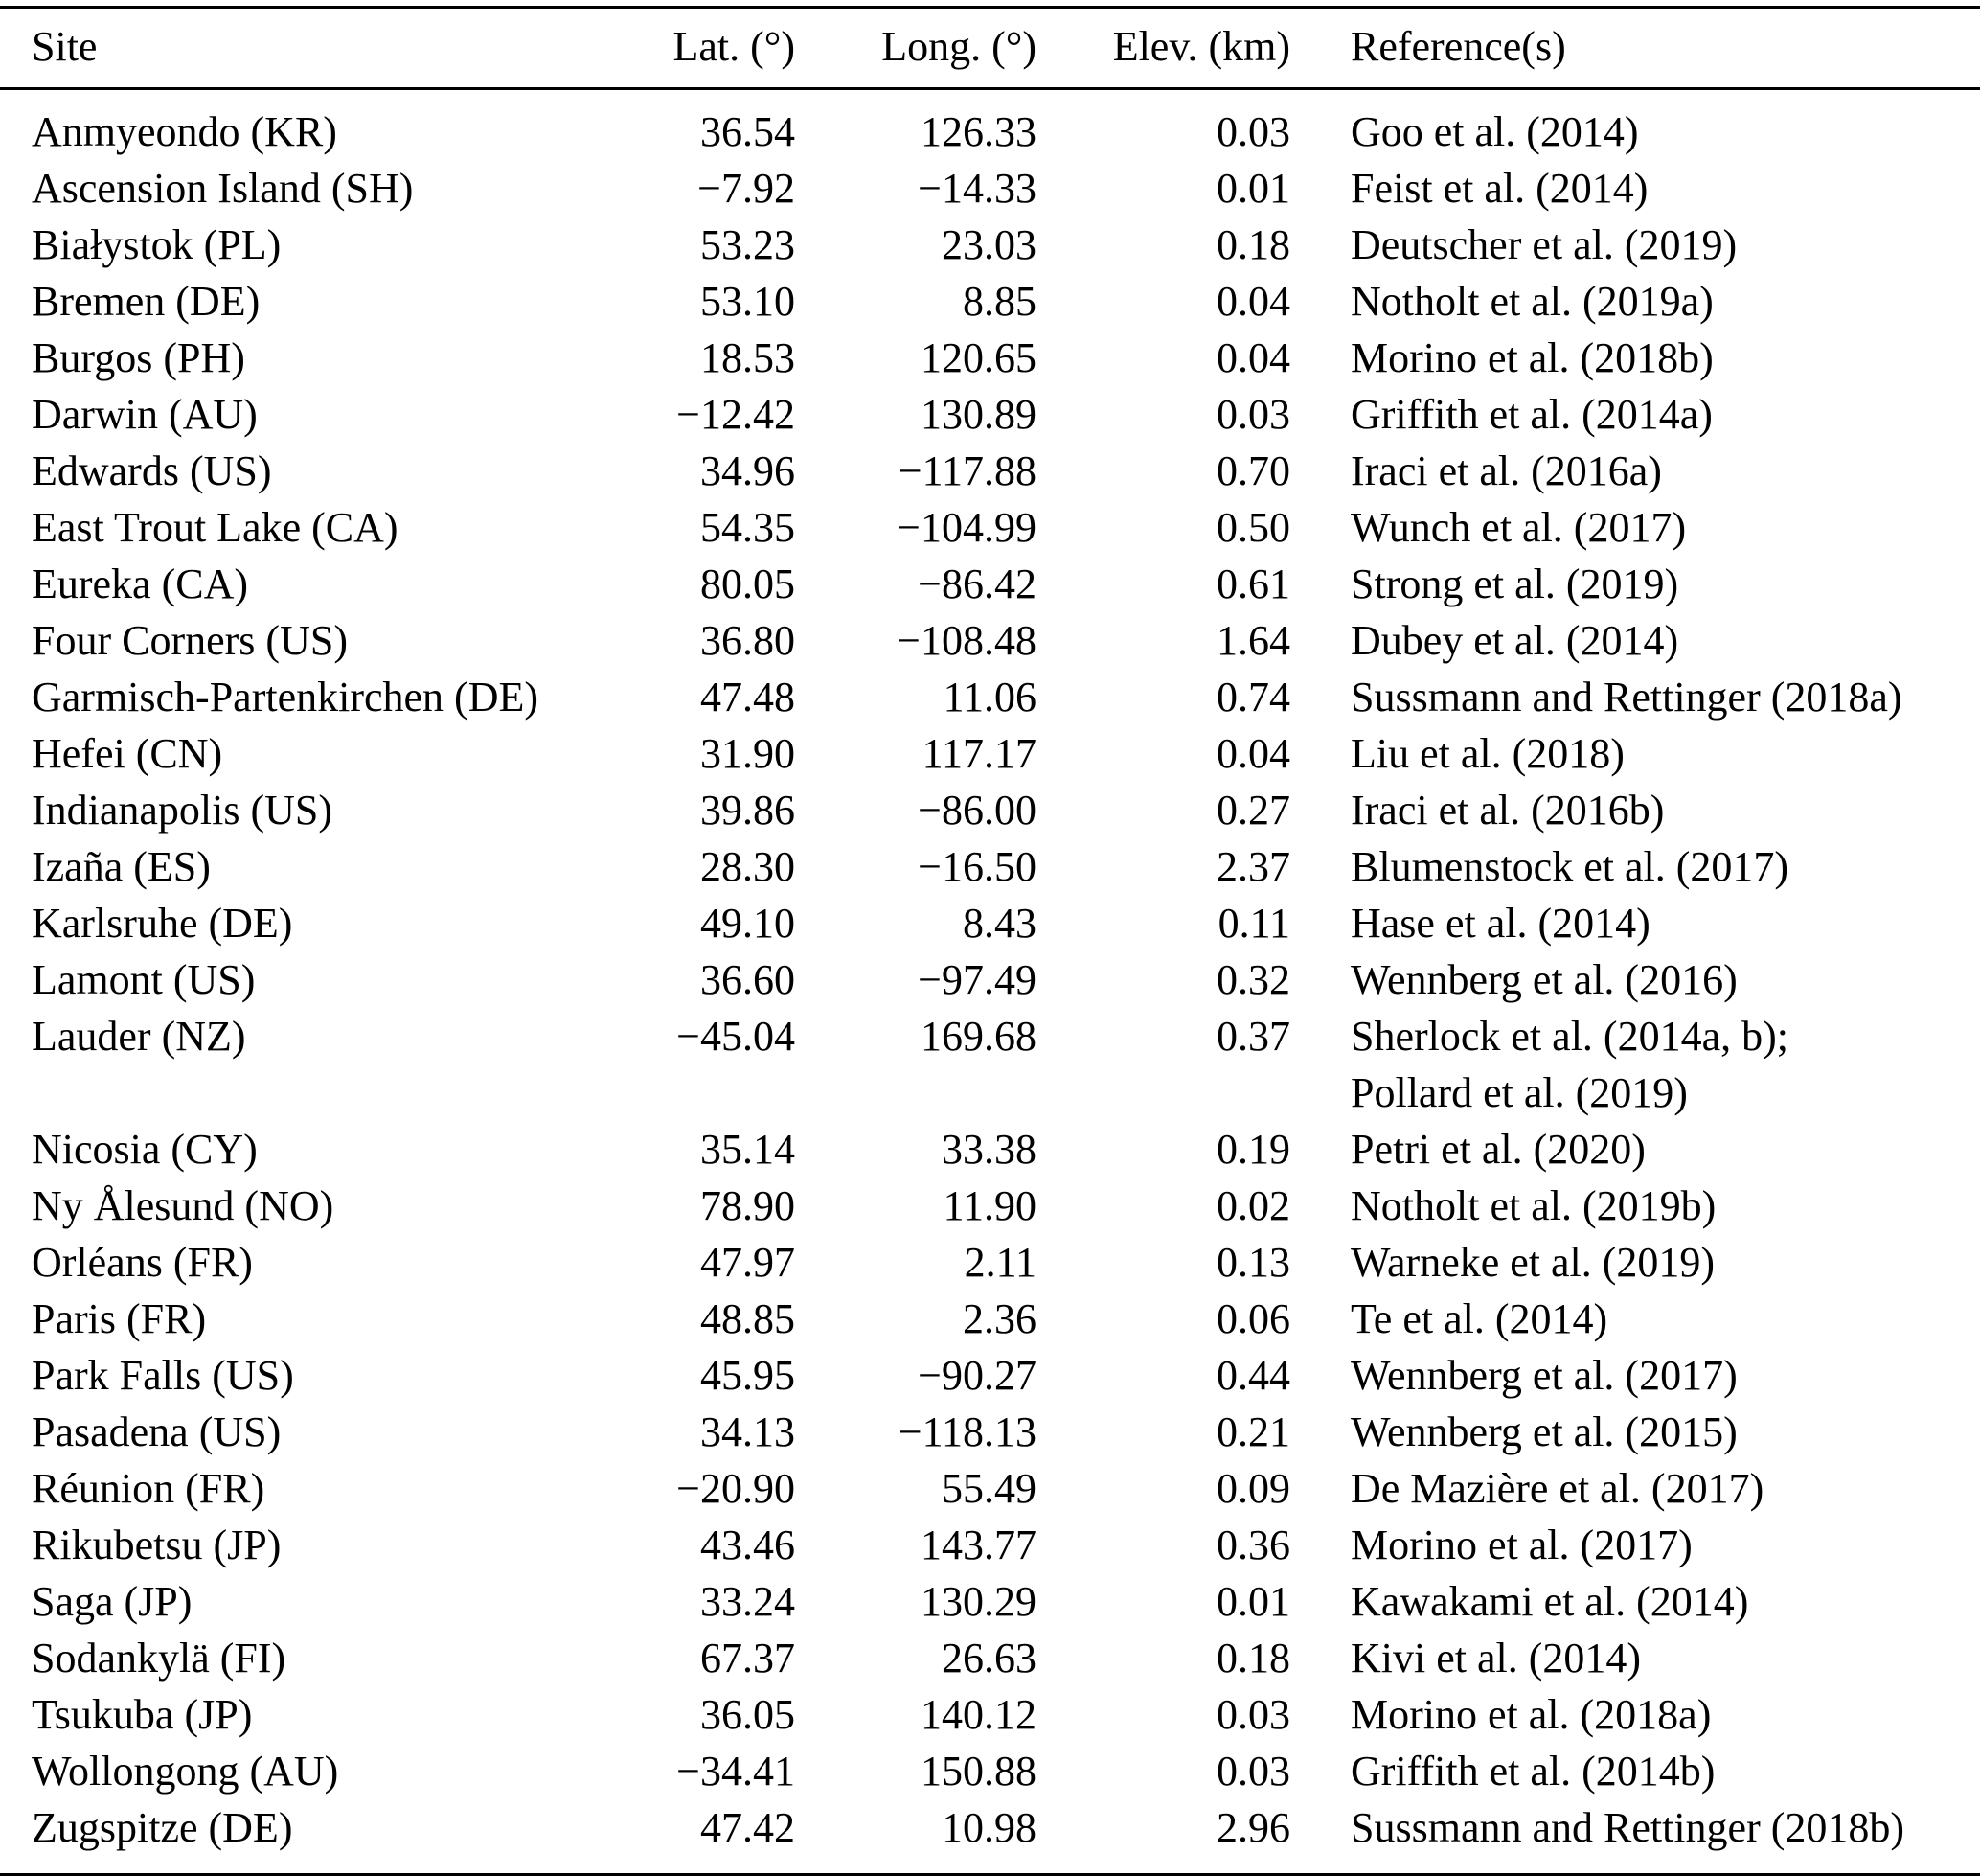 The width and height of the screenshot is (1980, 1876). Describe the element at coordinates (1544, 979) in the screenshot. I see `reference-cell: Wennberg et al. (2016)` at that location.